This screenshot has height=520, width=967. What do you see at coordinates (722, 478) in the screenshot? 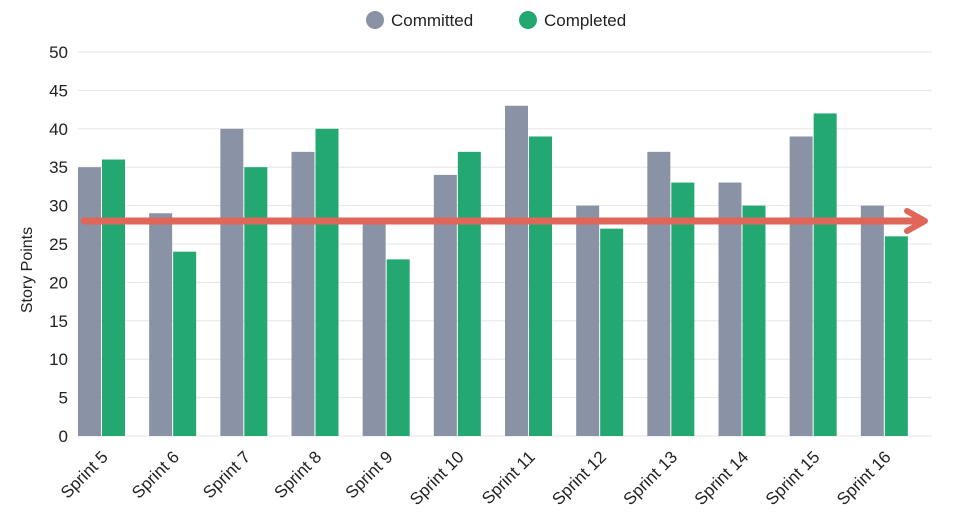
I see `x-tick-label: Sprint 14` at bounding box center [722, 478].